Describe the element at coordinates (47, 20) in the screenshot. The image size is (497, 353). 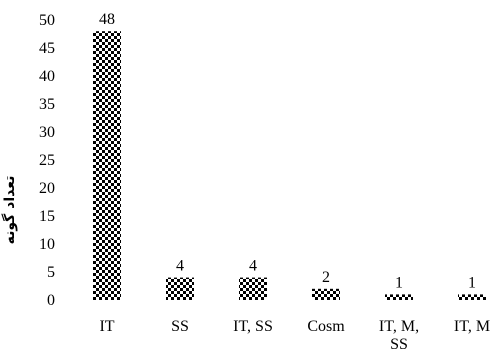
I see `y-tick-label: 50` at that location.